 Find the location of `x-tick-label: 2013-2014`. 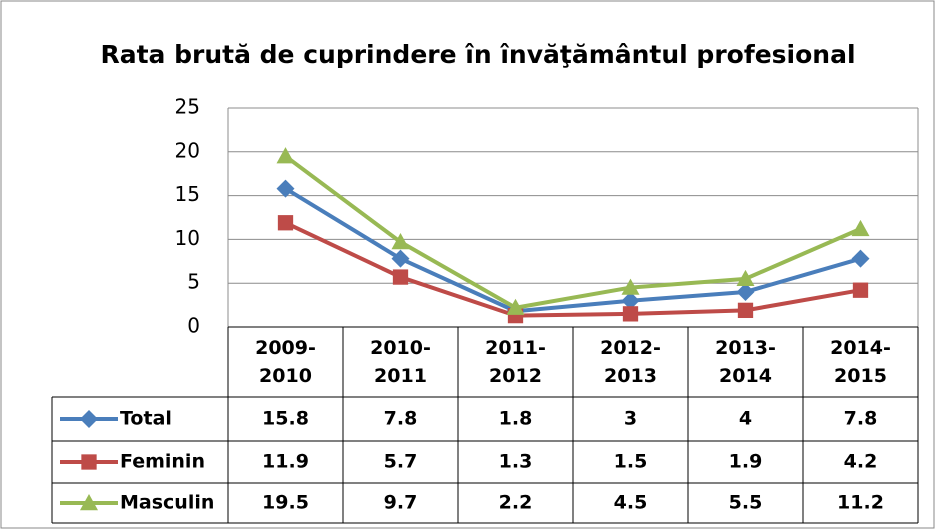

x-tick-label: 2013-2014 is located at coordinates (745, 362).